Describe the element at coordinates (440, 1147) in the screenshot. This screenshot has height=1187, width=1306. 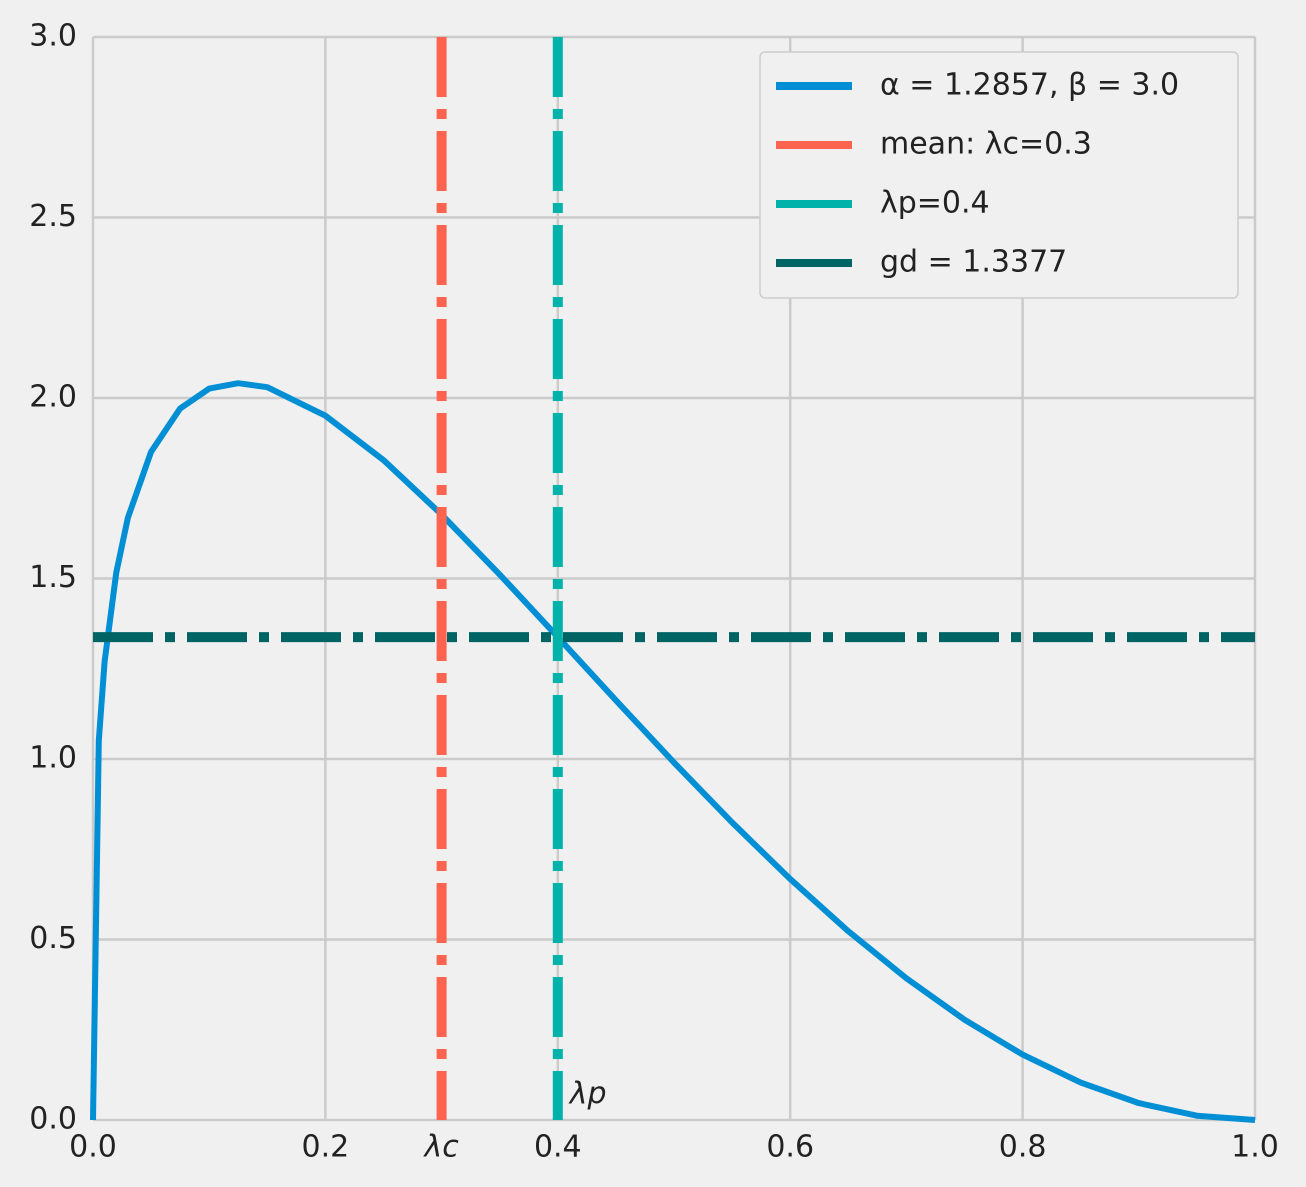
I see `annotation: λc` at that location.